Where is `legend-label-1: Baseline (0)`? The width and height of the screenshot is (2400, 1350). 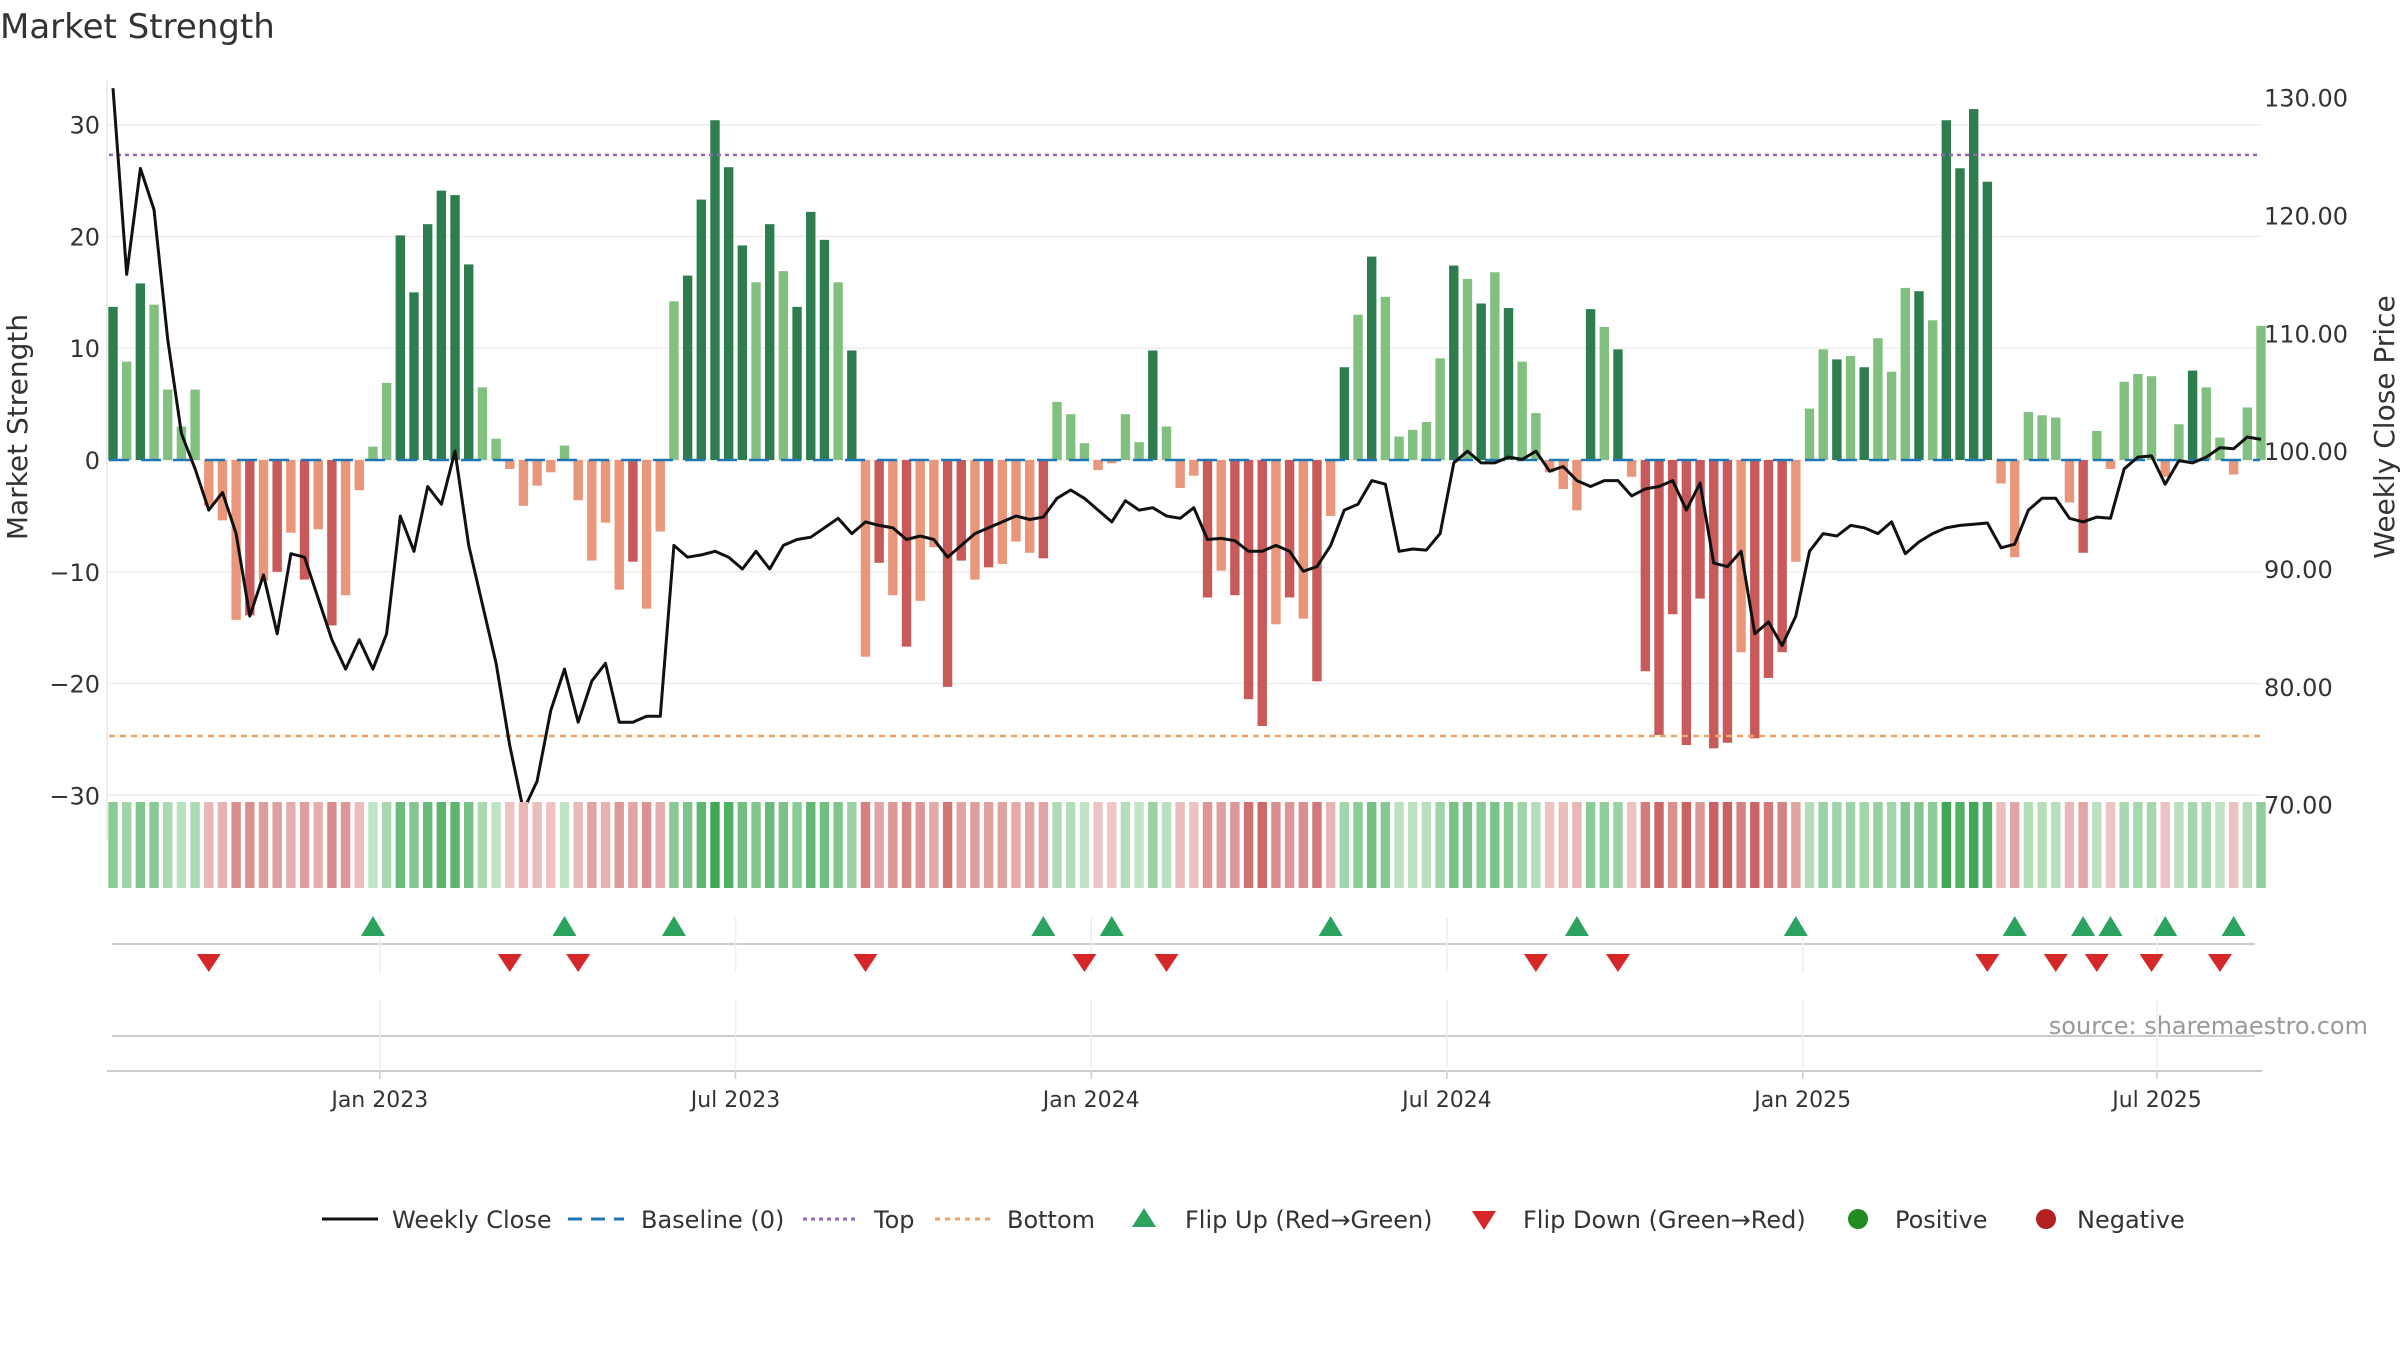
legend-label-1: Baseline (0) is located at coordinates (712, 1220).